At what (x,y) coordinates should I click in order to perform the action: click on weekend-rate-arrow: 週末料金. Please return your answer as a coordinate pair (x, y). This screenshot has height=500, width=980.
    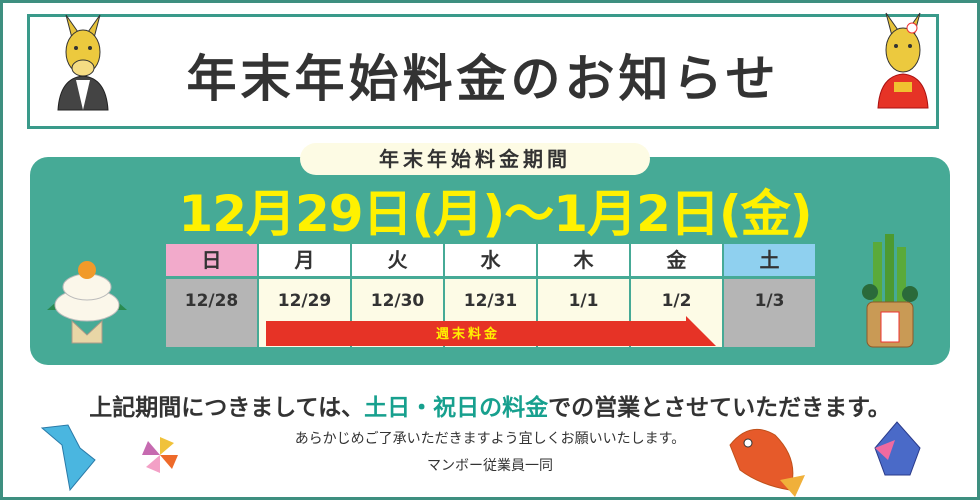
    Looking at the image, I should click on (491, 331).